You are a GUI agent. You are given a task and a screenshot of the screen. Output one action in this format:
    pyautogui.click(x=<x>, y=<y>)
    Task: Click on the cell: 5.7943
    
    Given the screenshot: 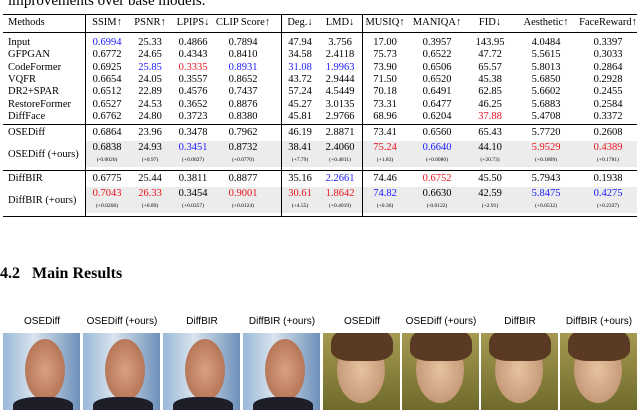 What is the action you would take?
    pyautogui.click(x=546, y=179)
    